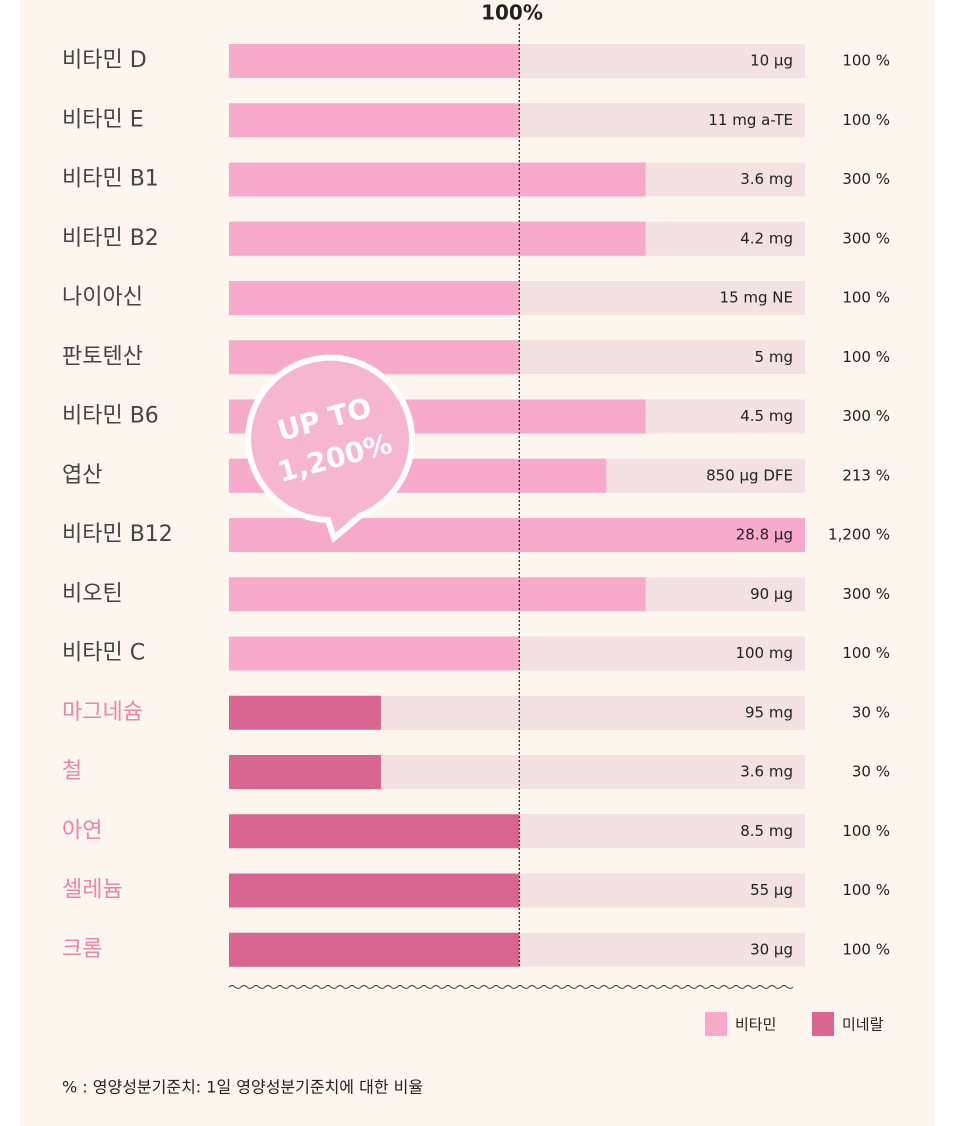 This screenshot has width=967, height=1126. Describe the element at coordinates (766, 416) in the screenshot. I see `amount-label: 4.5 mg` at that location.